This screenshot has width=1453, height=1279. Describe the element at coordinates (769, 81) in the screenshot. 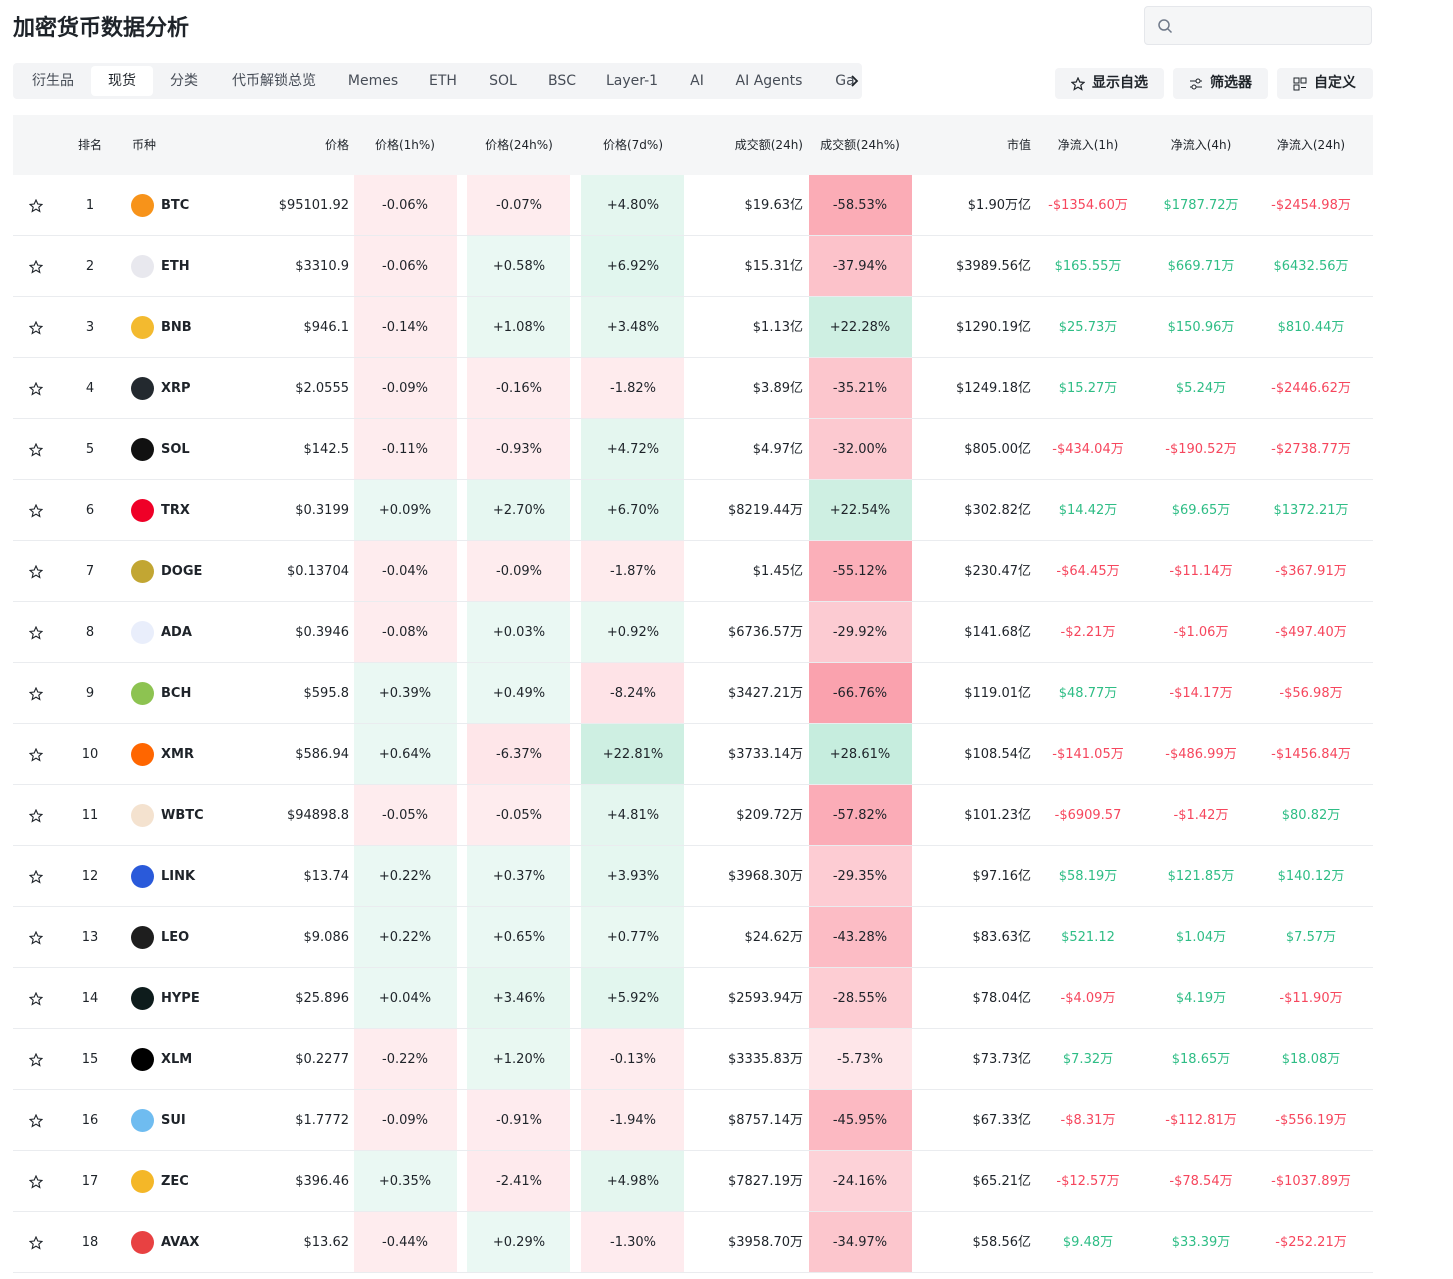

I see `tab: AI Agents` at that location.